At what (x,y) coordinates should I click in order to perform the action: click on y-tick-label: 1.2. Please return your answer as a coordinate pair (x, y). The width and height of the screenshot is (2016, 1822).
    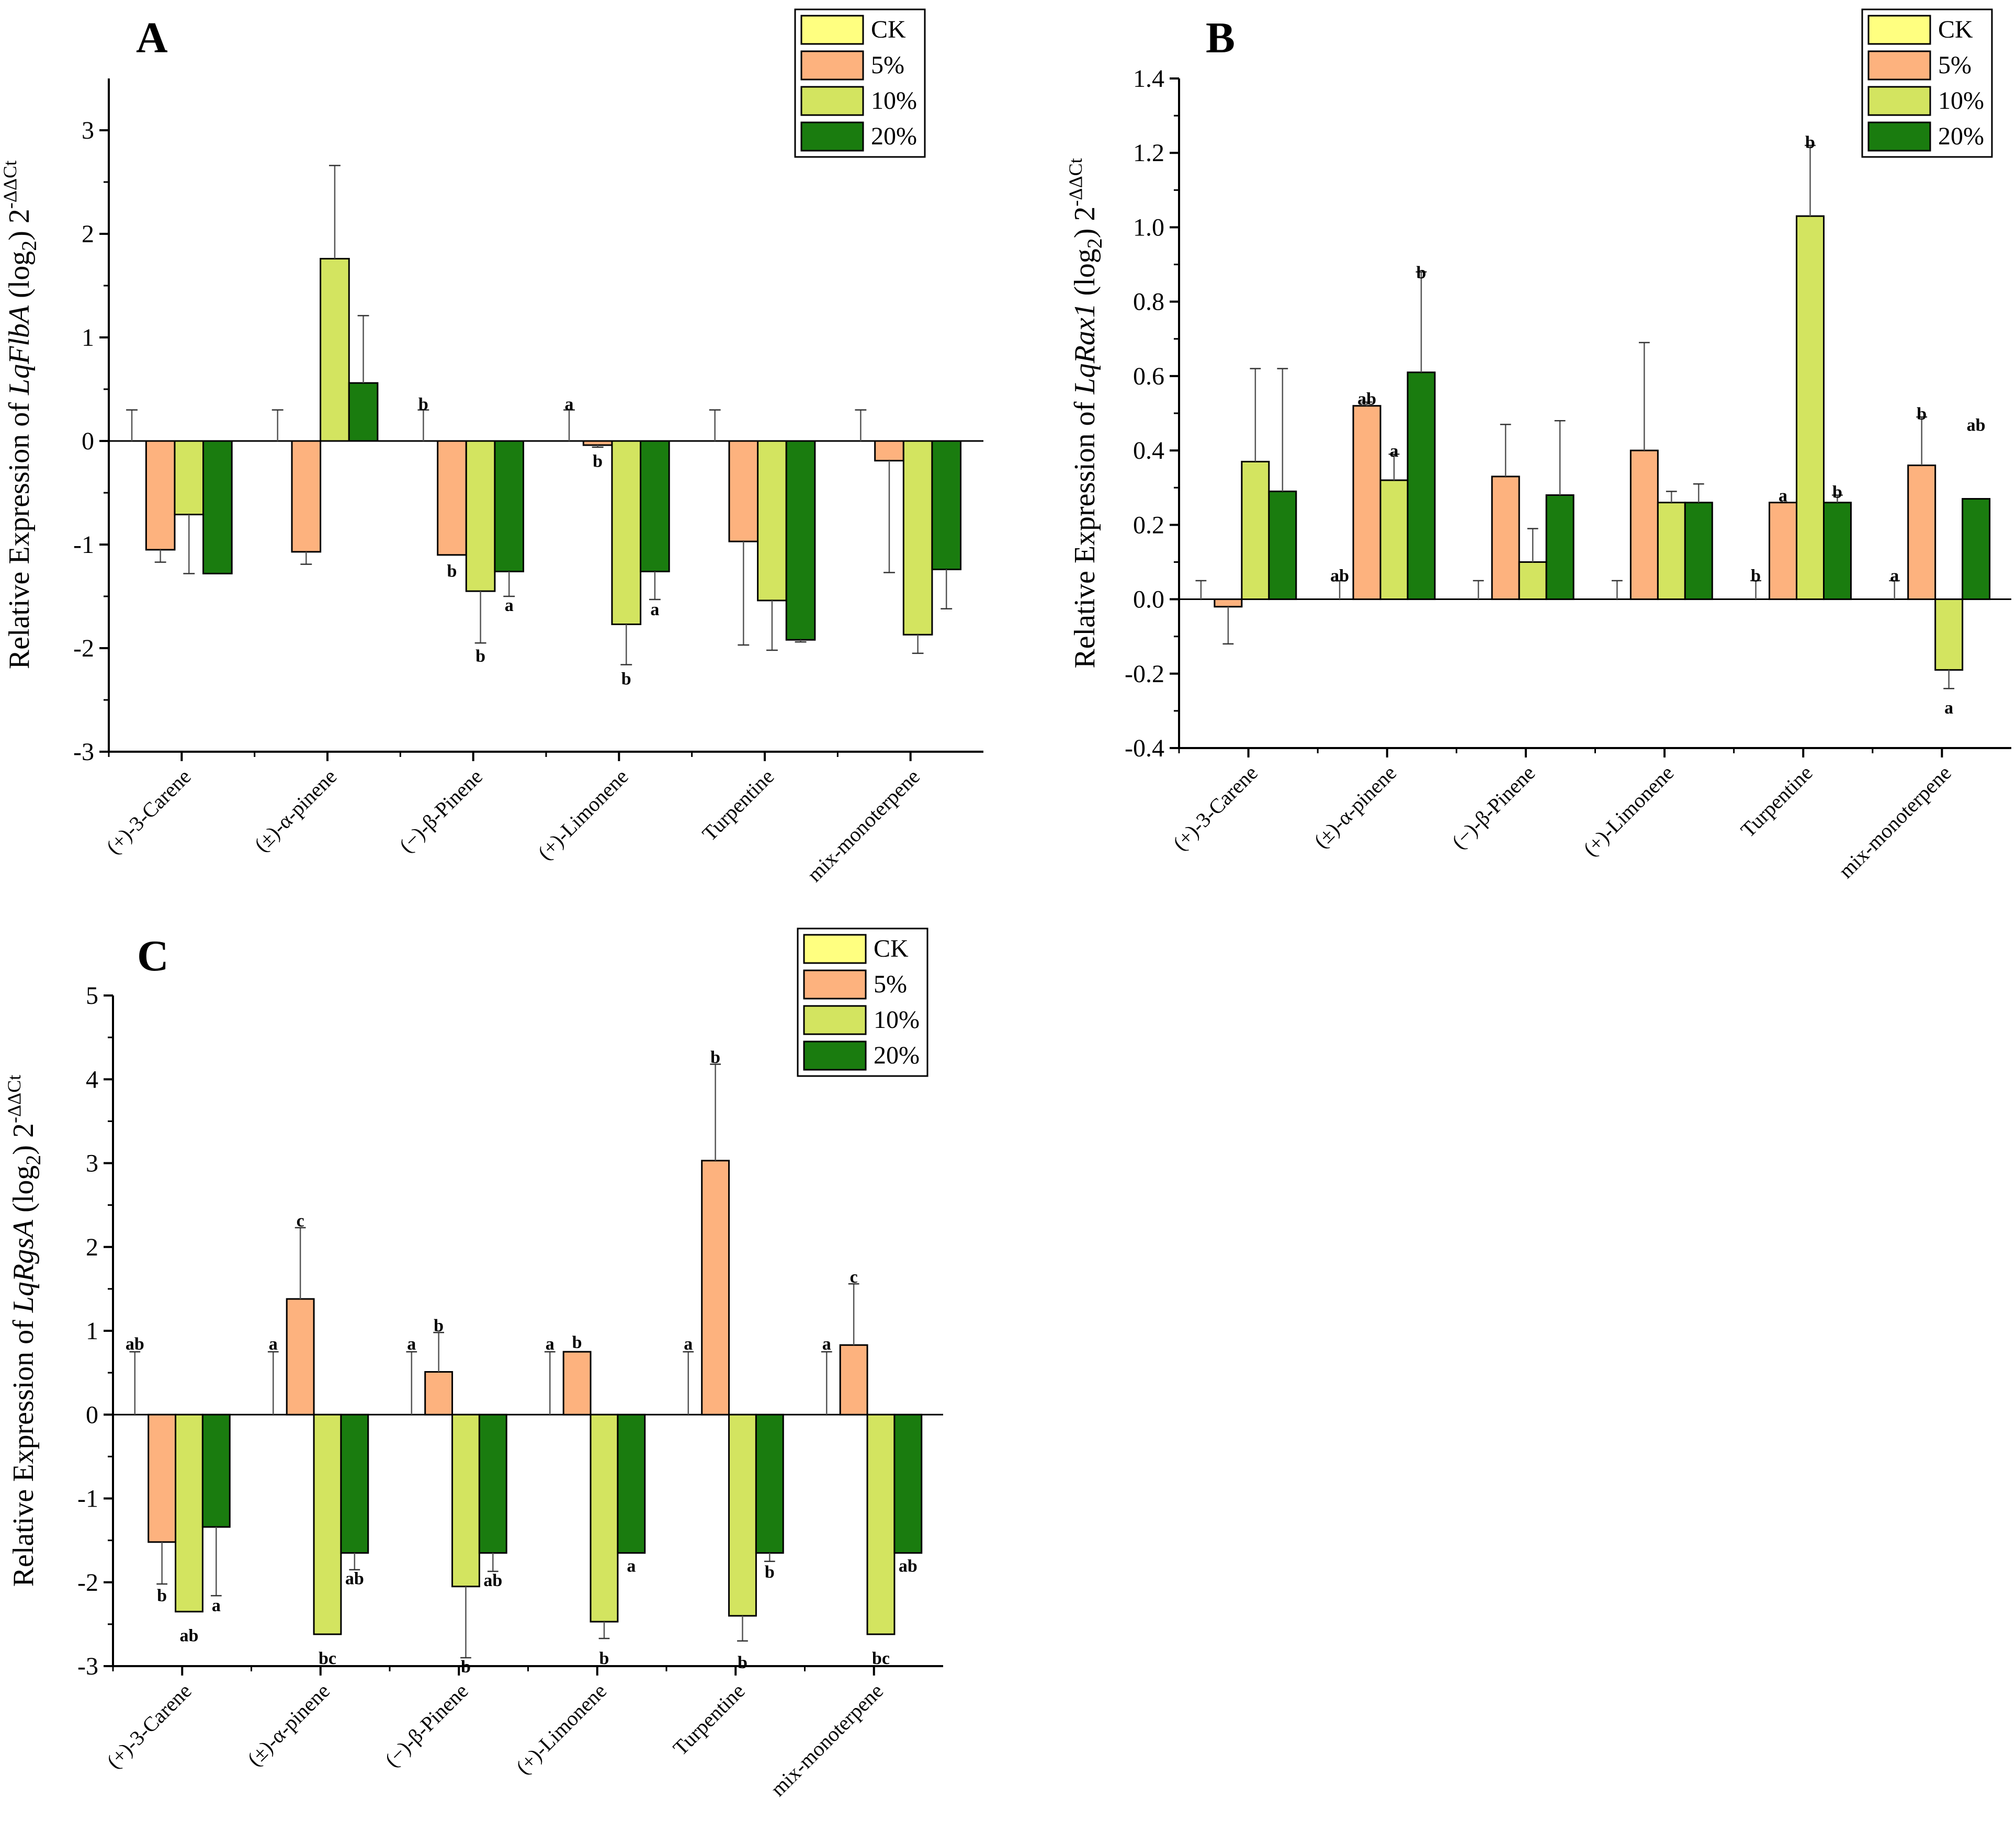
    Looking at the image, I should click on (1148, 153).